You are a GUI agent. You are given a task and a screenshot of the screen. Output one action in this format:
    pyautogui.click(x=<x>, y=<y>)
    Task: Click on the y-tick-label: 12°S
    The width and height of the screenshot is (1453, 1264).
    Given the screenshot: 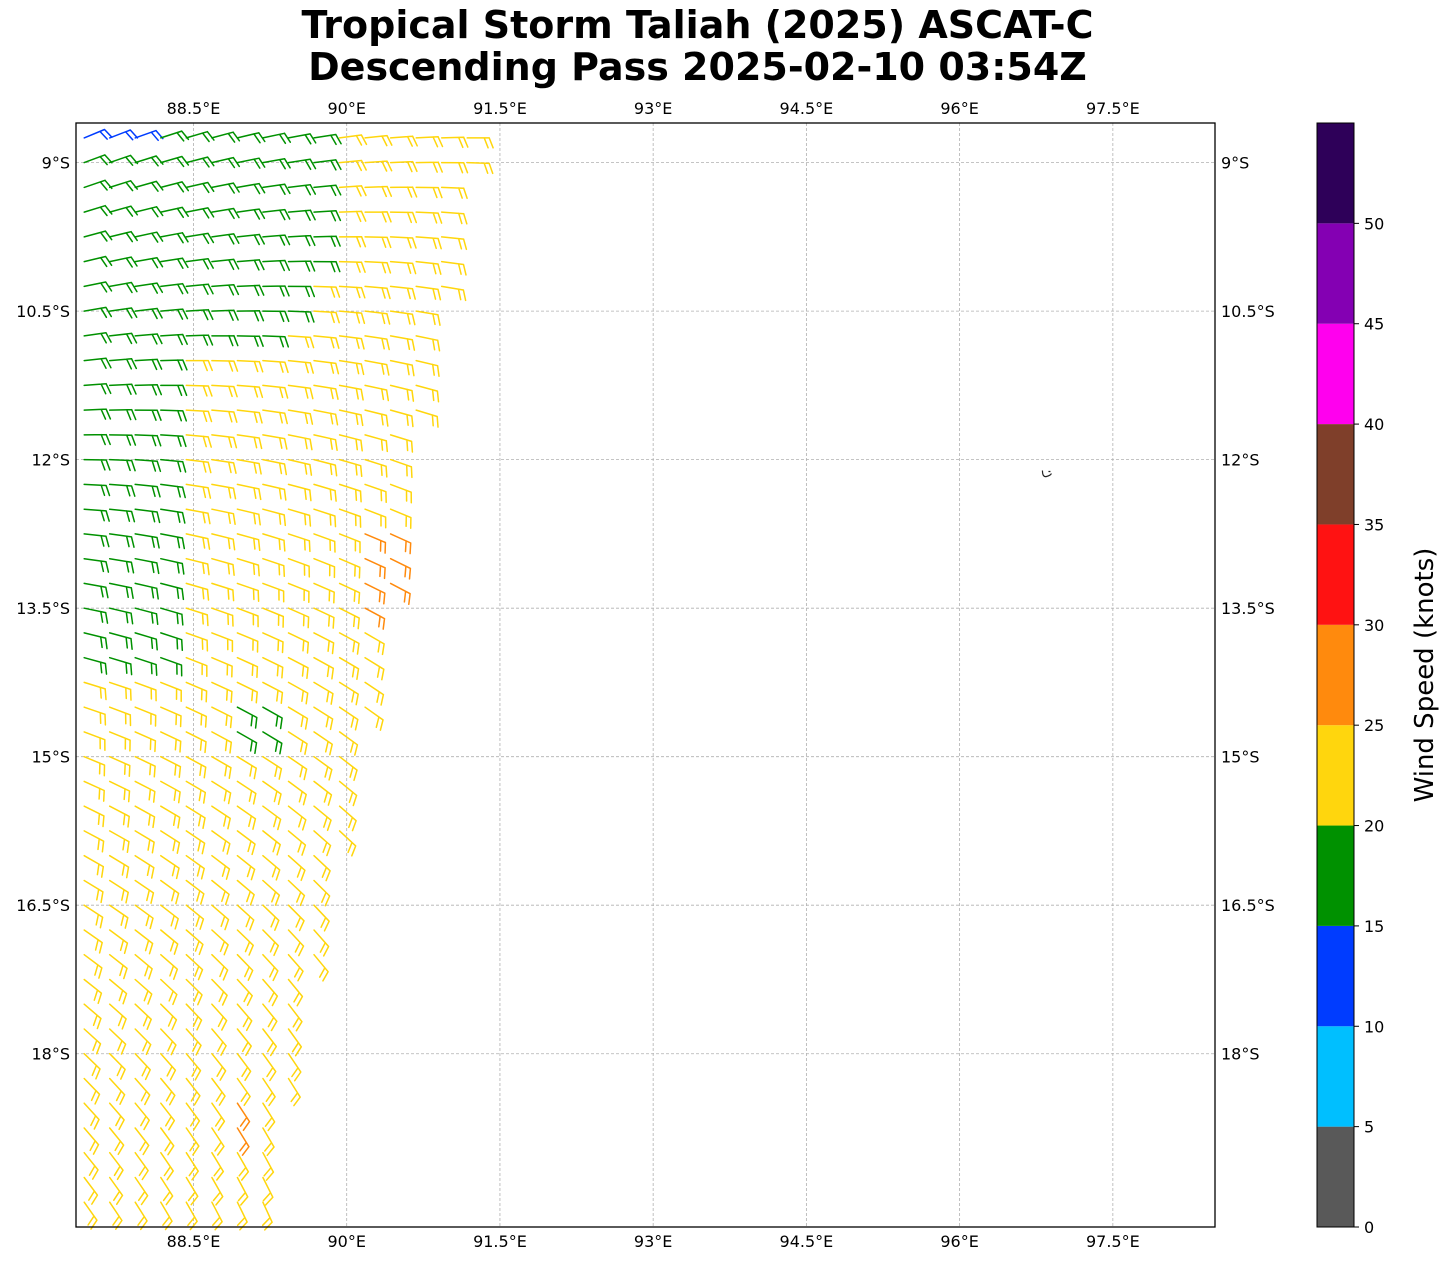 What is the action you would take?
    pyautogui.click(x=50, y=460)
    